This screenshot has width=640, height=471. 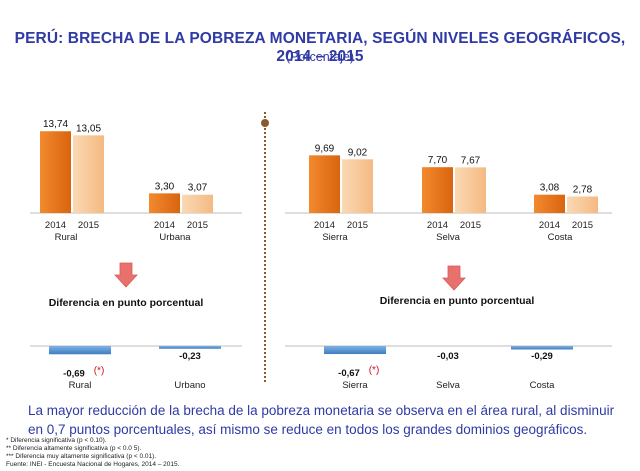 What do you see at coordinates (448, 237) in the screenshot?
I see `region-category-label: Selva` at bounding box center [448, 237].